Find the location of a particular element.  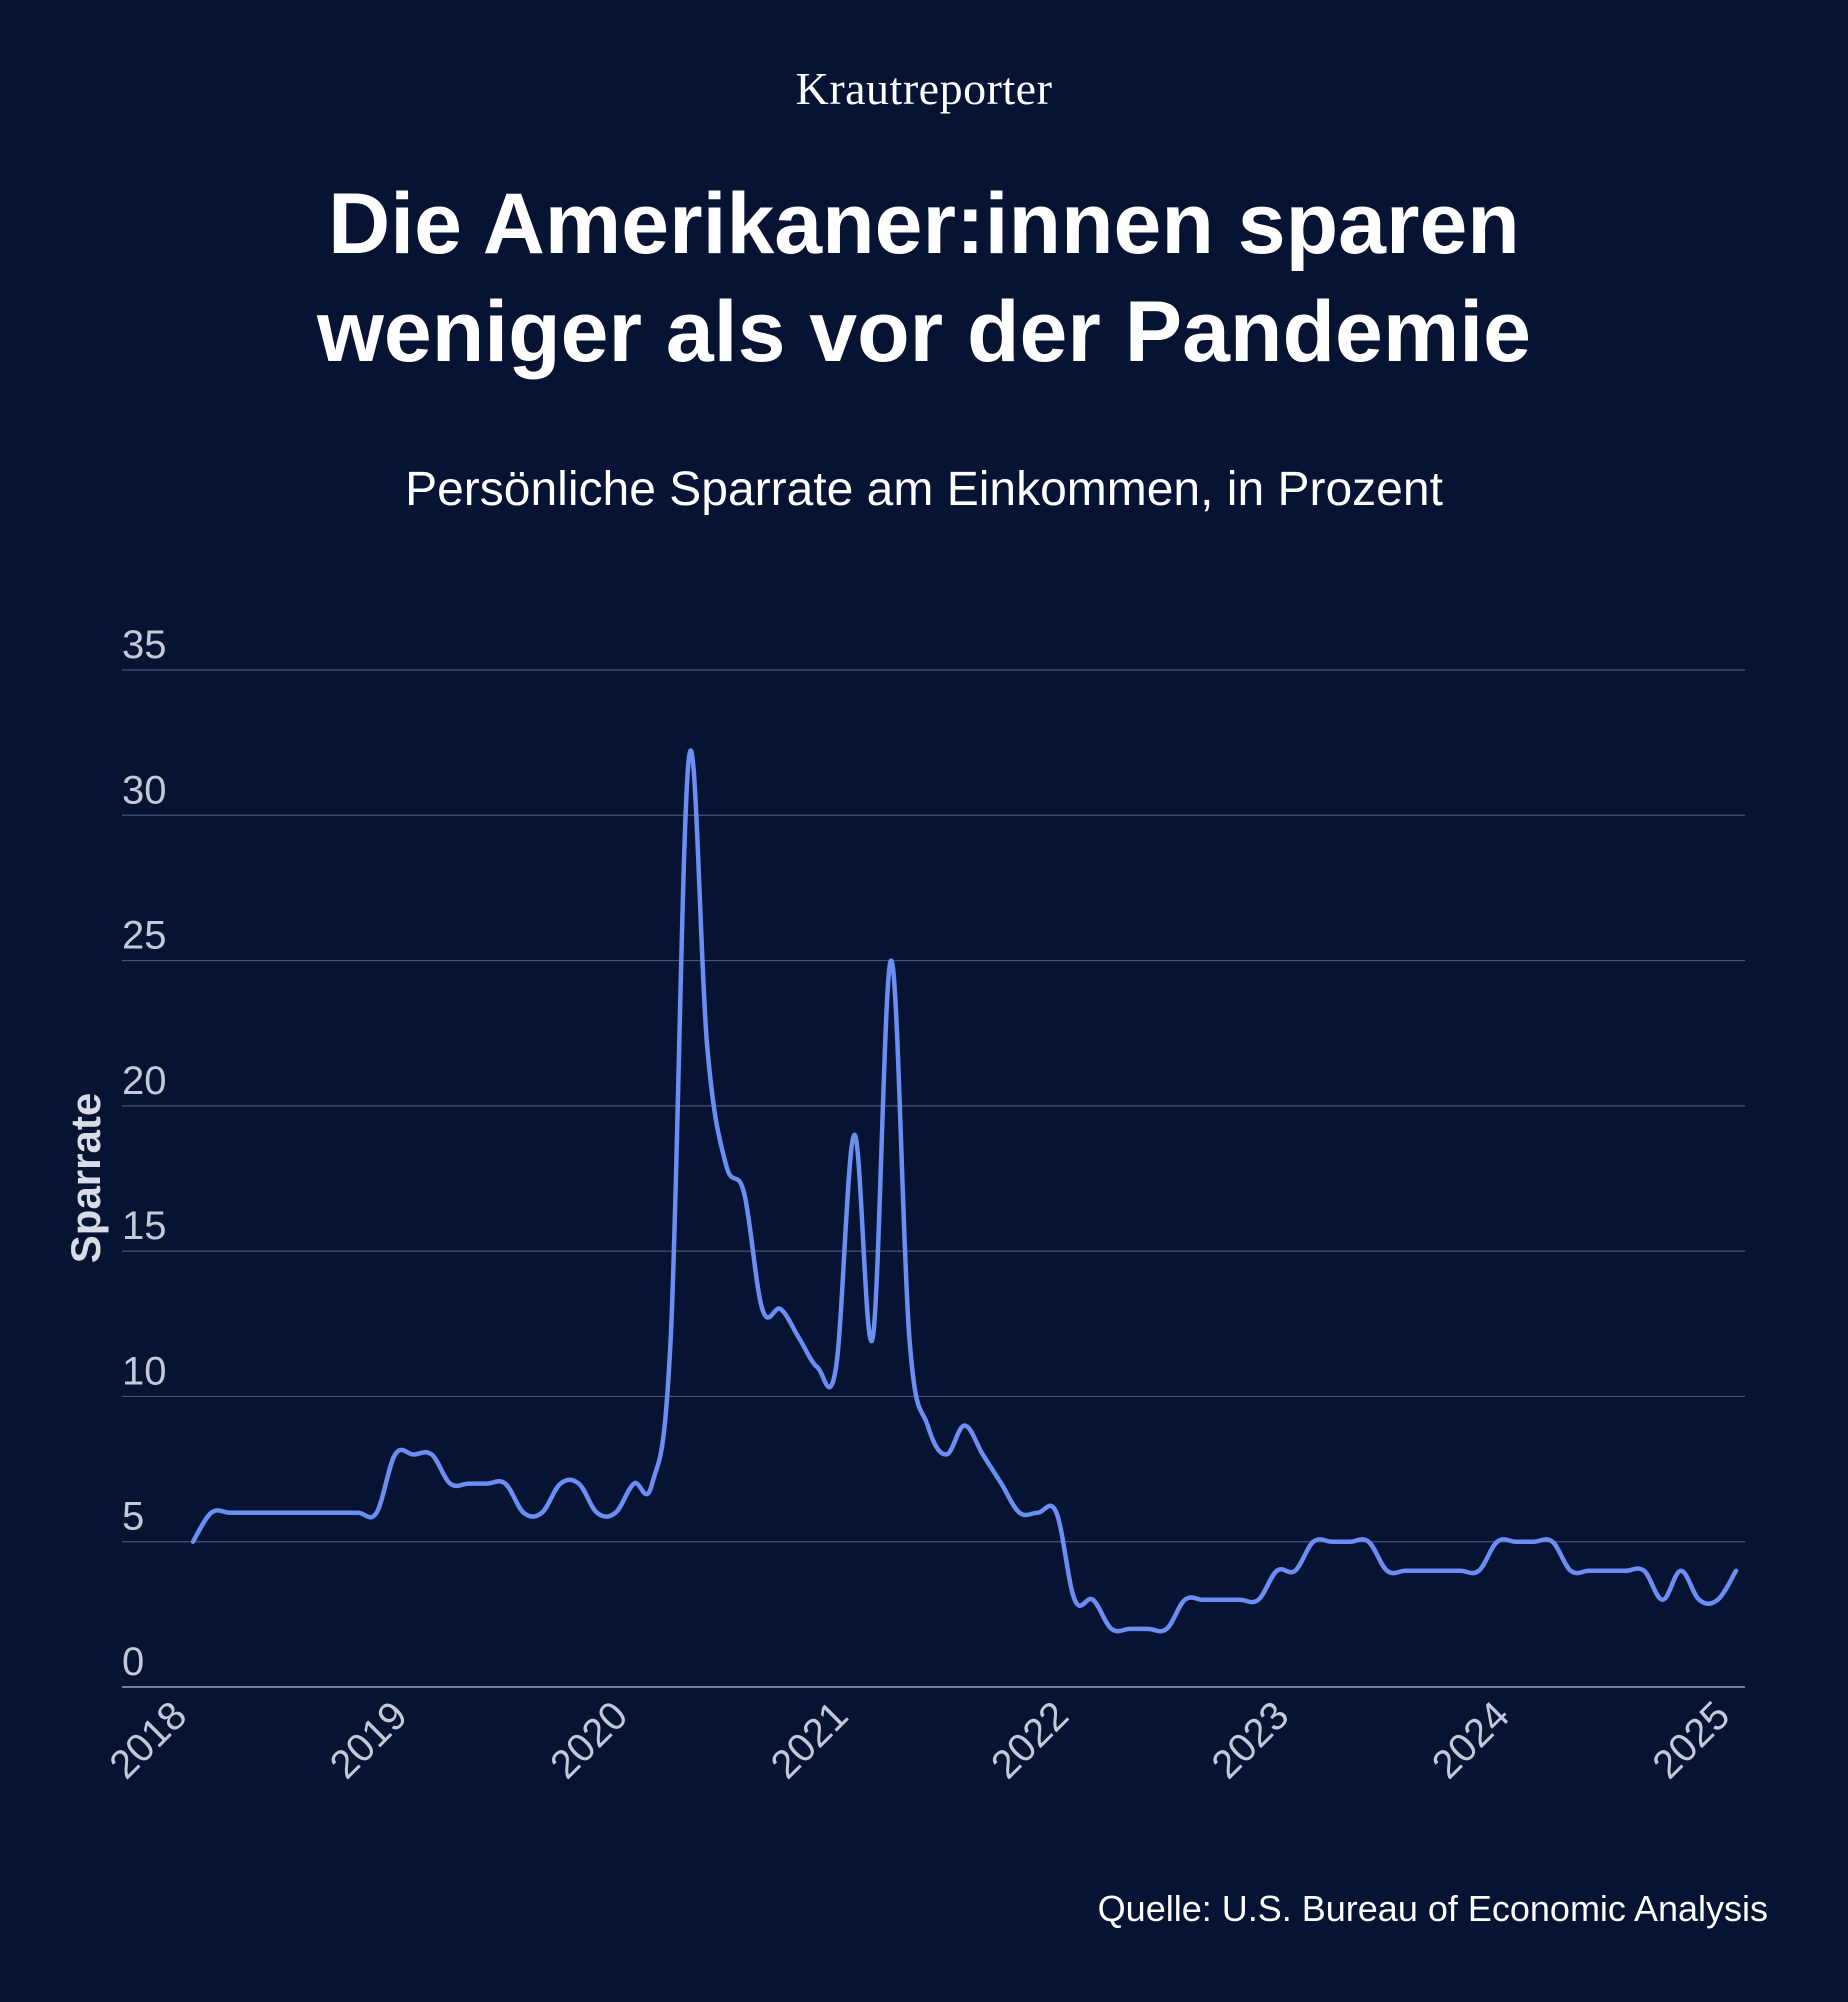

x-tick-label: 2019 is located at coordinates (369, 1740).